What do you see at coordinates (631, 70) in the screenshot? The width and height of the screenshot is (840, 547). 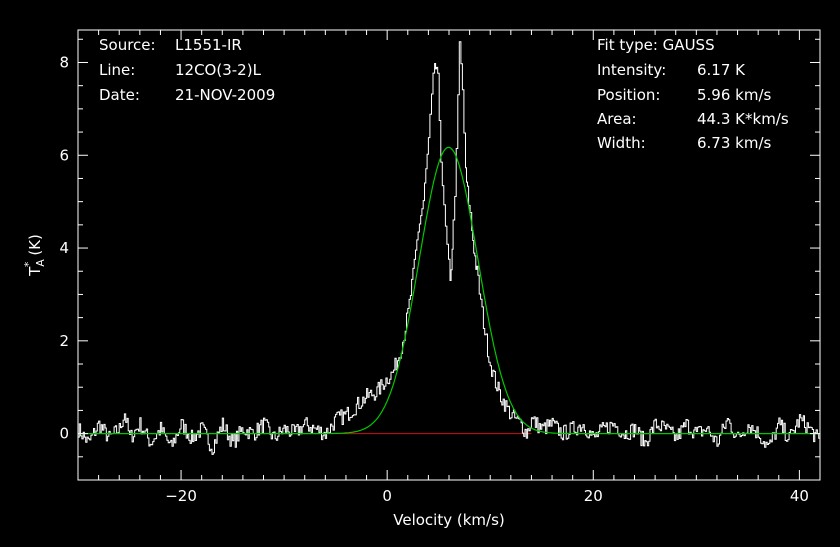 I see `intensity-label: Intensity:` at bounding box center [631, 70].